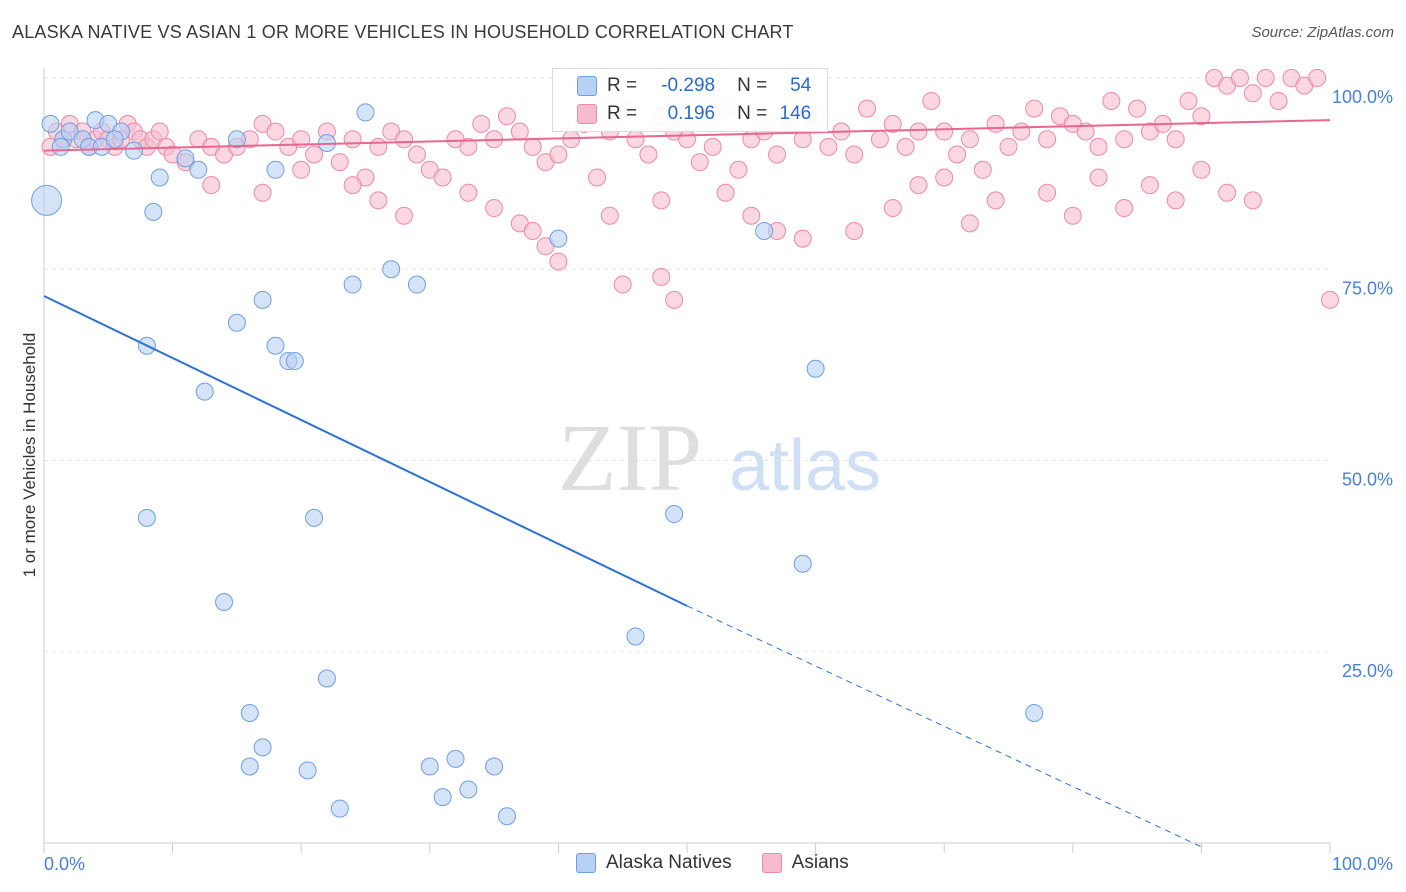 The height and width of the screenshot is (892, 1406). Describe the element at coordinates (805, 863) in the screenshot. I see `legend-item-asians: Asians` at that location.